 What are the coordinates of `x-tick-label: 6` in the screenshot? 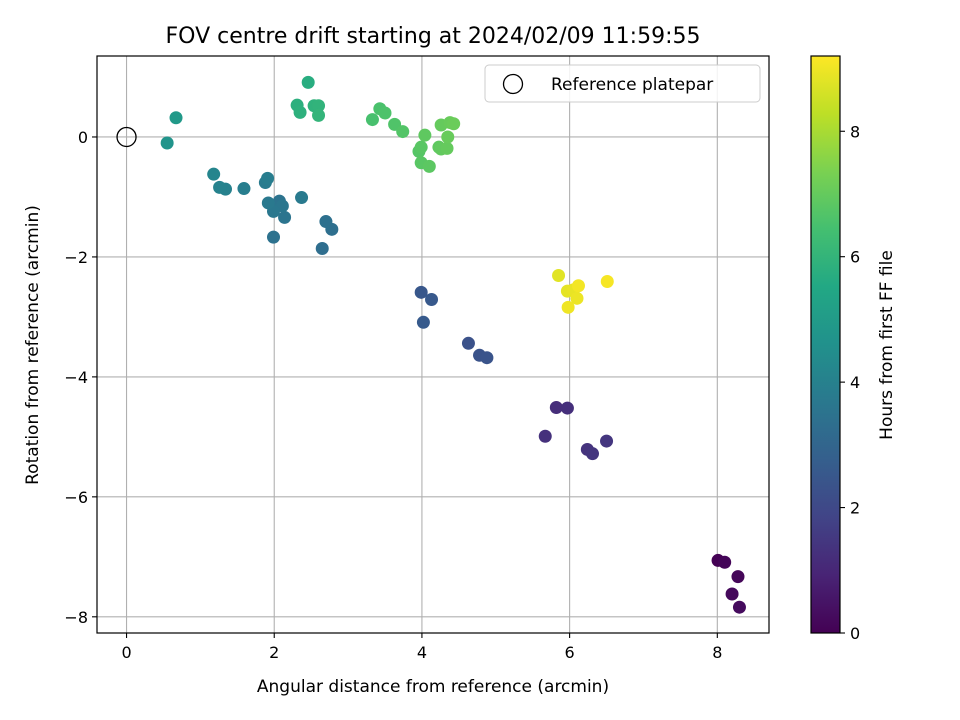 It's located at (570, 652).